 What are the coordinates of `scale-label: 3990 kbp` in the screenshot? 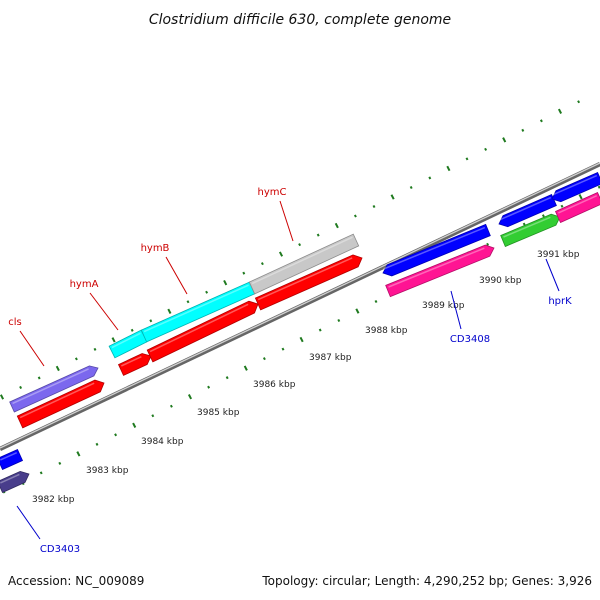 It's located at (500, 281).